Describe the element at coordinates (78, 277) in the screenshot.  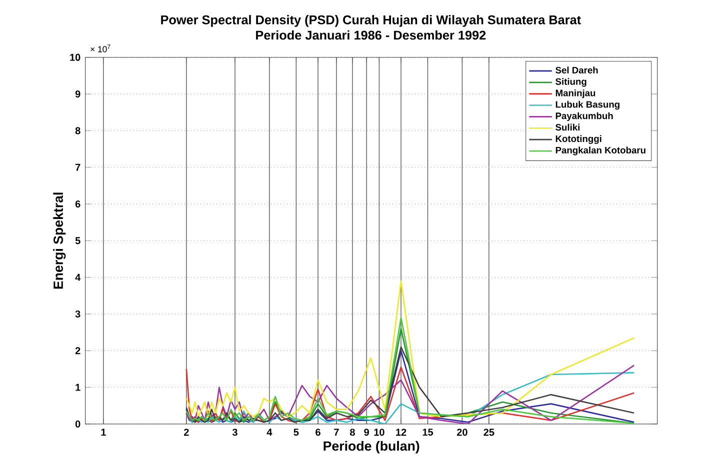
I see `y-tick-label: 4` at that location.